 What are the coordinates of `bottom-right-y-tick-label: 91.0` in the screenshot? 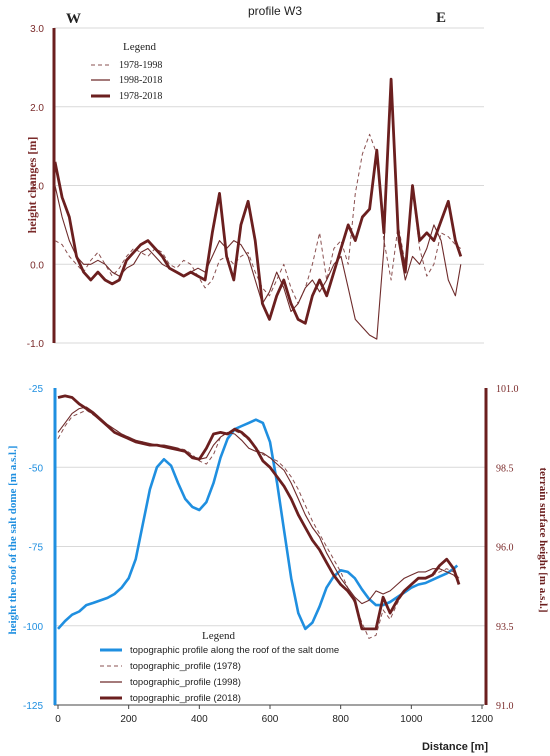 It's located at (505, 706).